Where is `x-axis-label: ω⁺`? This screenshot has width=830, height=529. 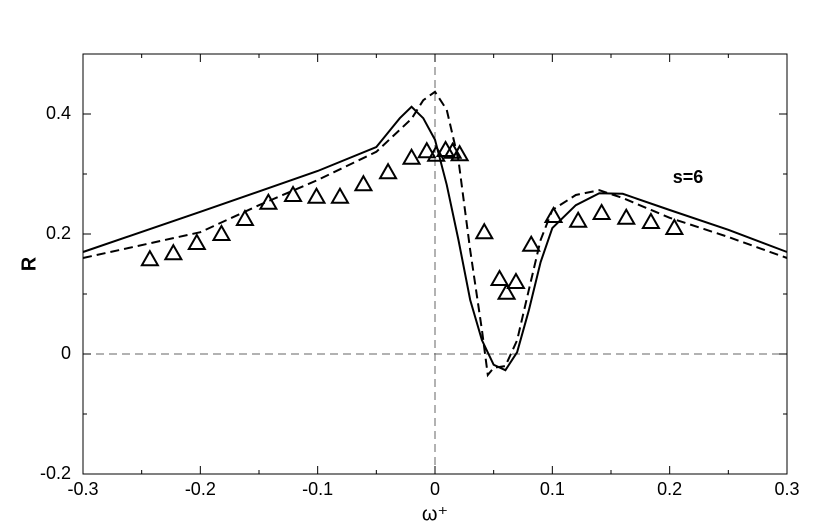 x-axis-label: ω⁺ is located at coordinates (435, 514).